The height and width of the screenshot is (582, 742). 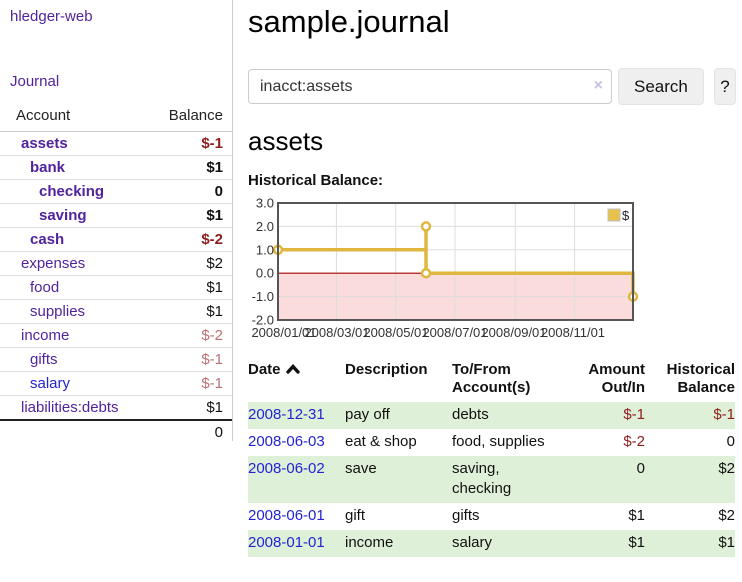 What do you see at coordinates (72, 117) in the screenshot?
I see `accounts-header-account: Account` at bounding box center [72, 117].